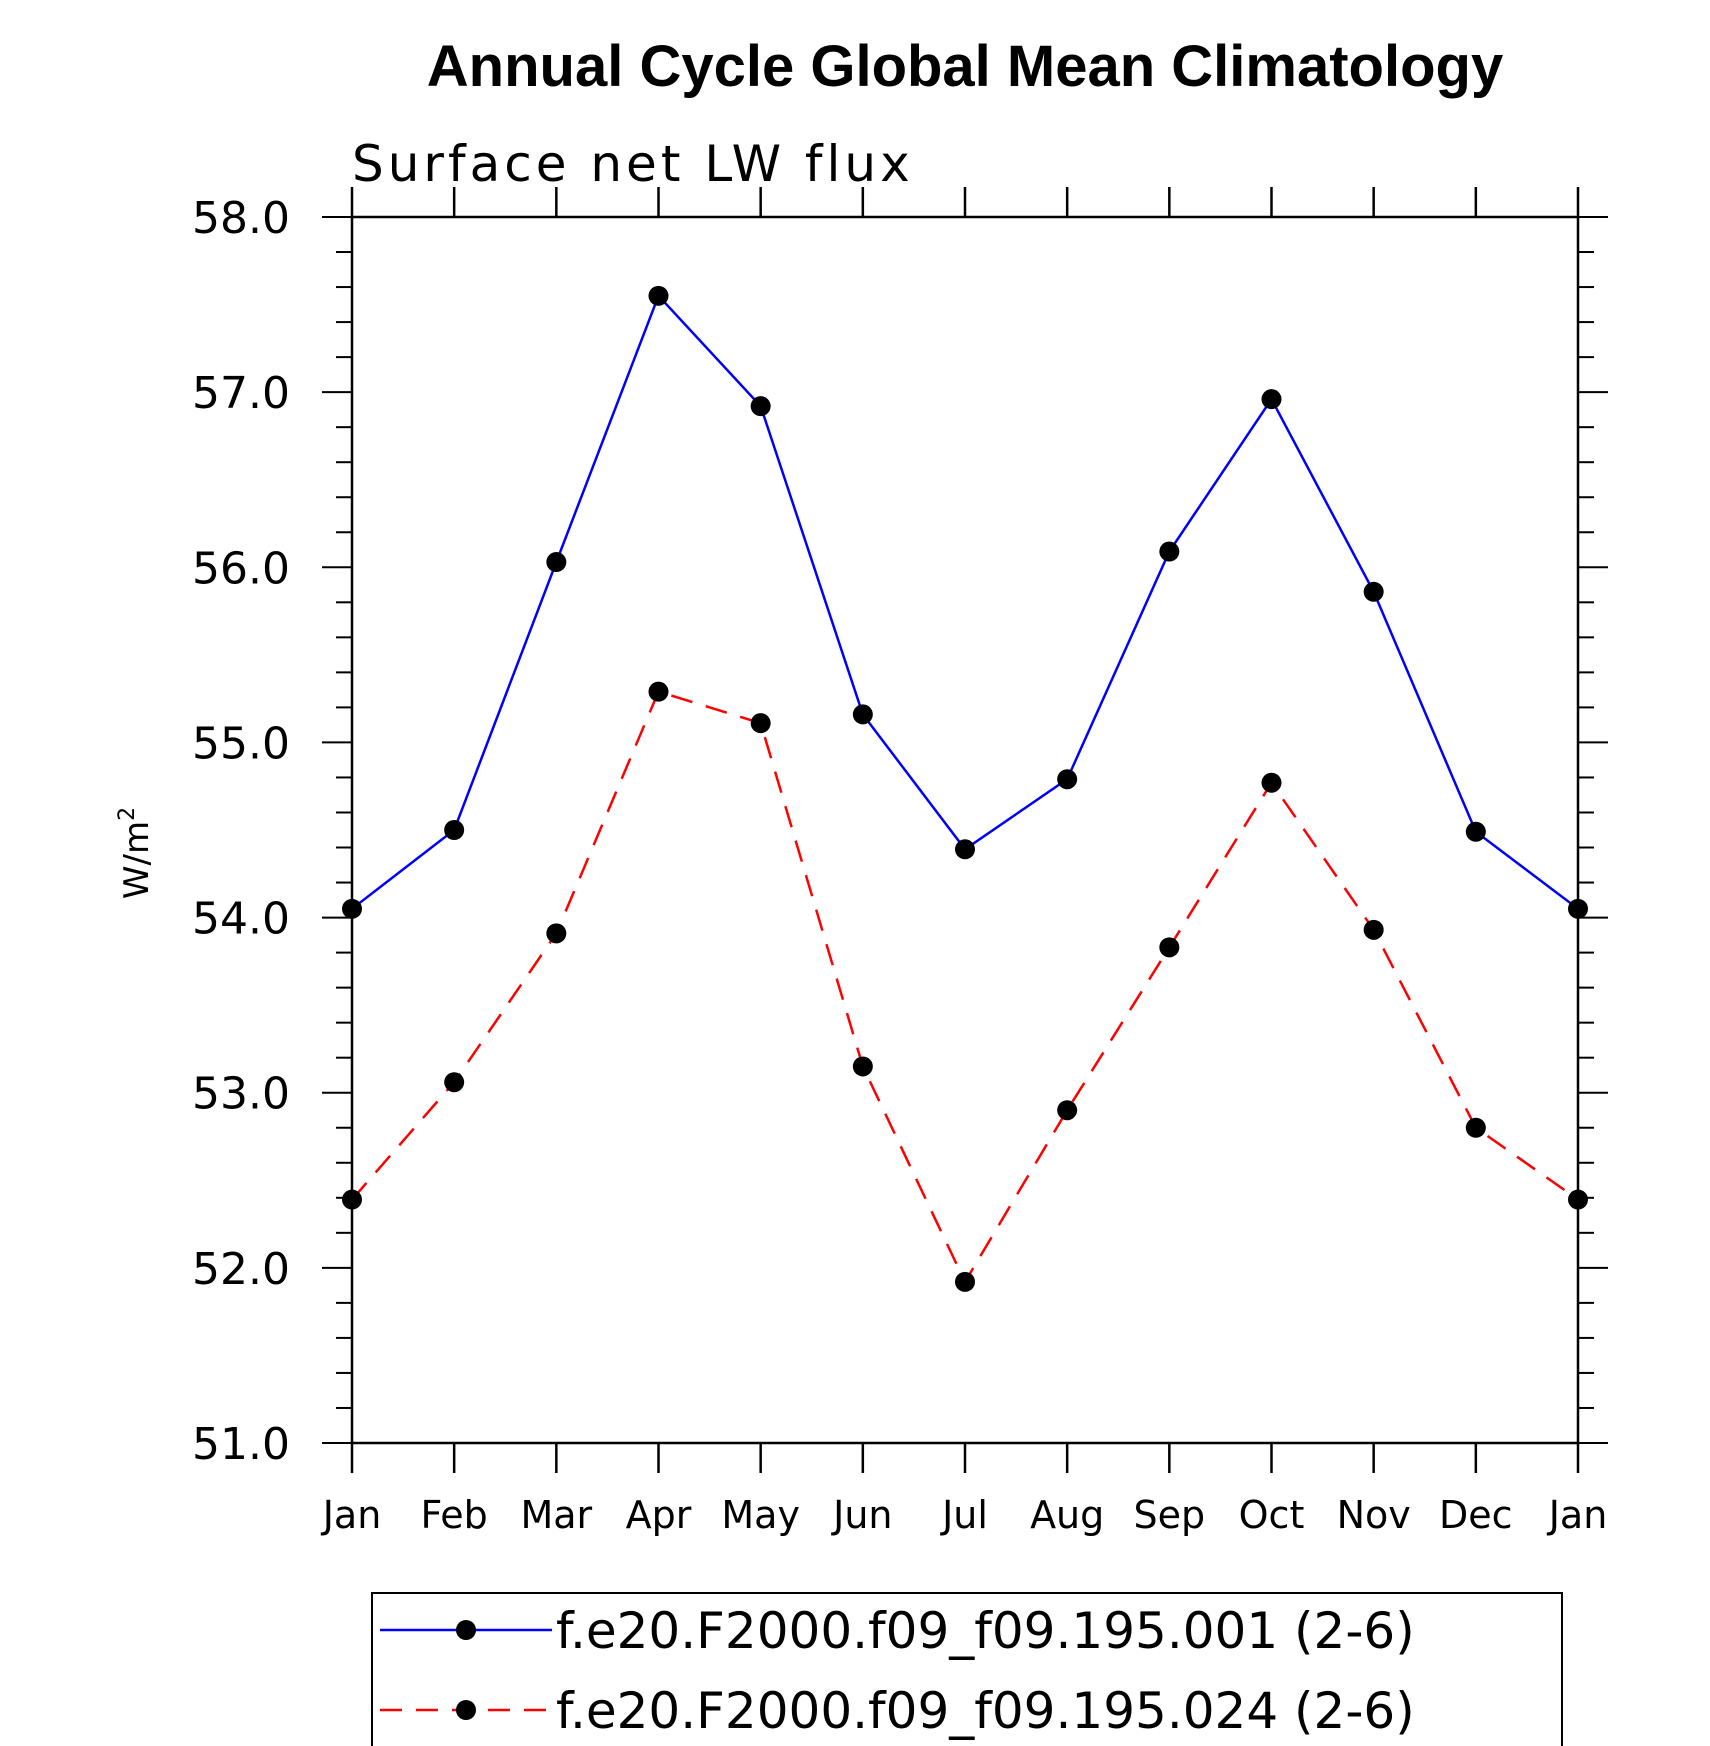 Image resolution: width=1710 pixels, height=1746 pixels. What do you see at coordinates (633, 164) in the screenshot?
I see `chart-subtitle: Surface net LW flux` at bounding box center [633, 164].